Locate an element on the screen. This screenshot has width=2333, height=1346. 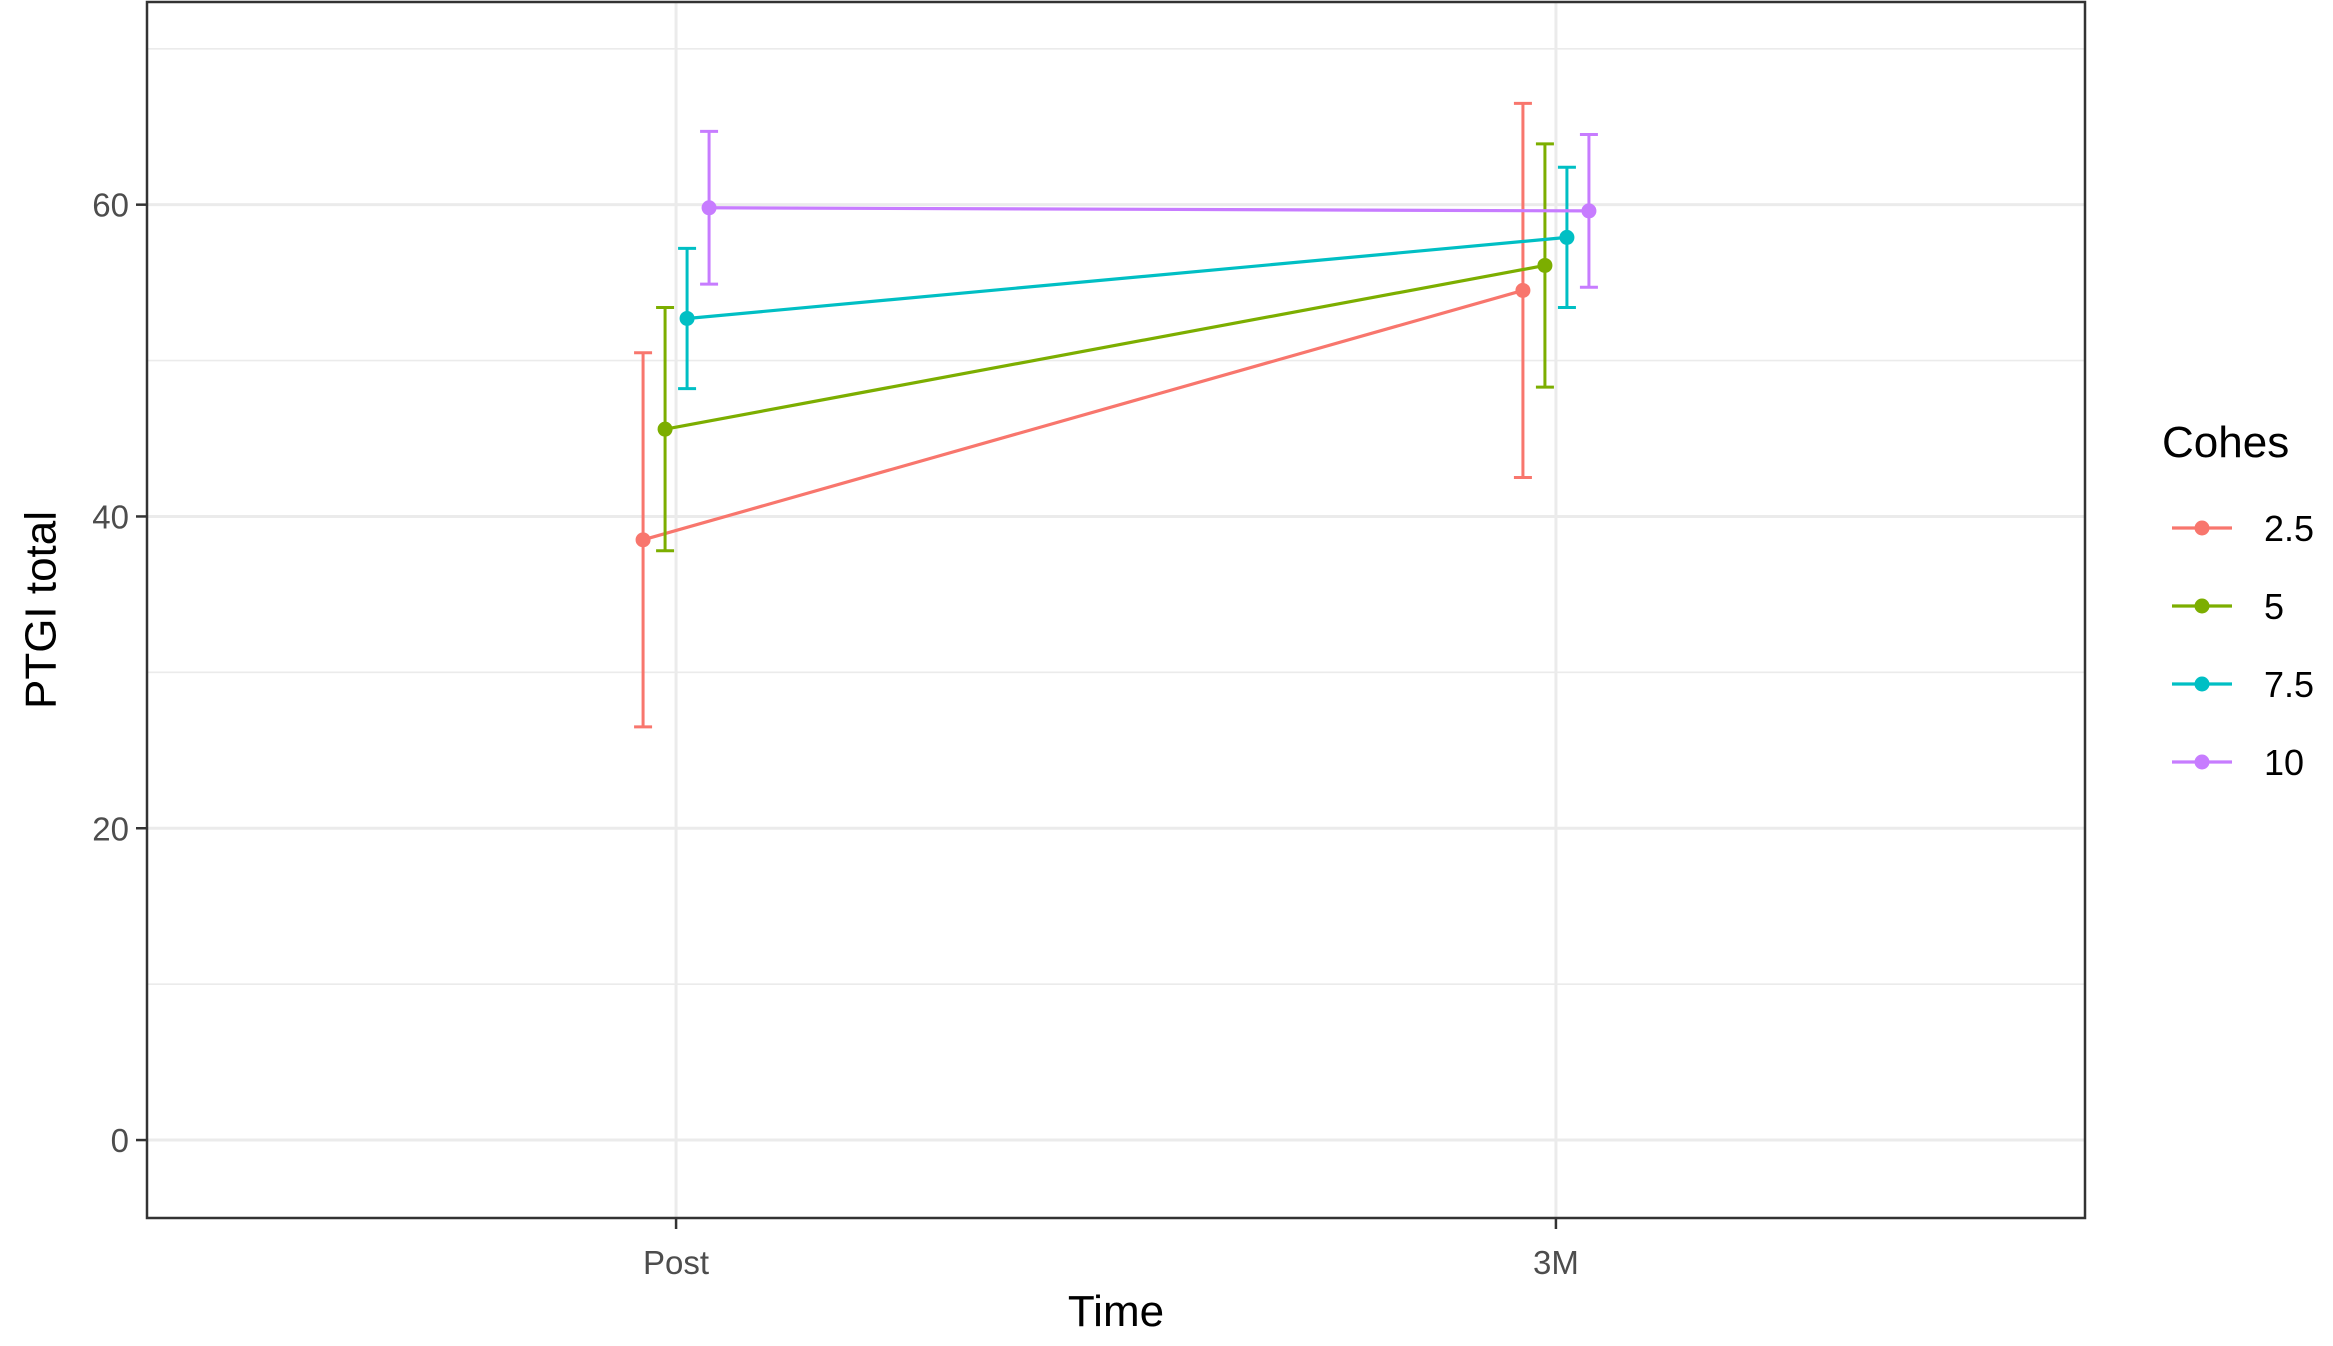
legend-items: 2.5 5 7.5 10 is located at coordinates (2243, 645).